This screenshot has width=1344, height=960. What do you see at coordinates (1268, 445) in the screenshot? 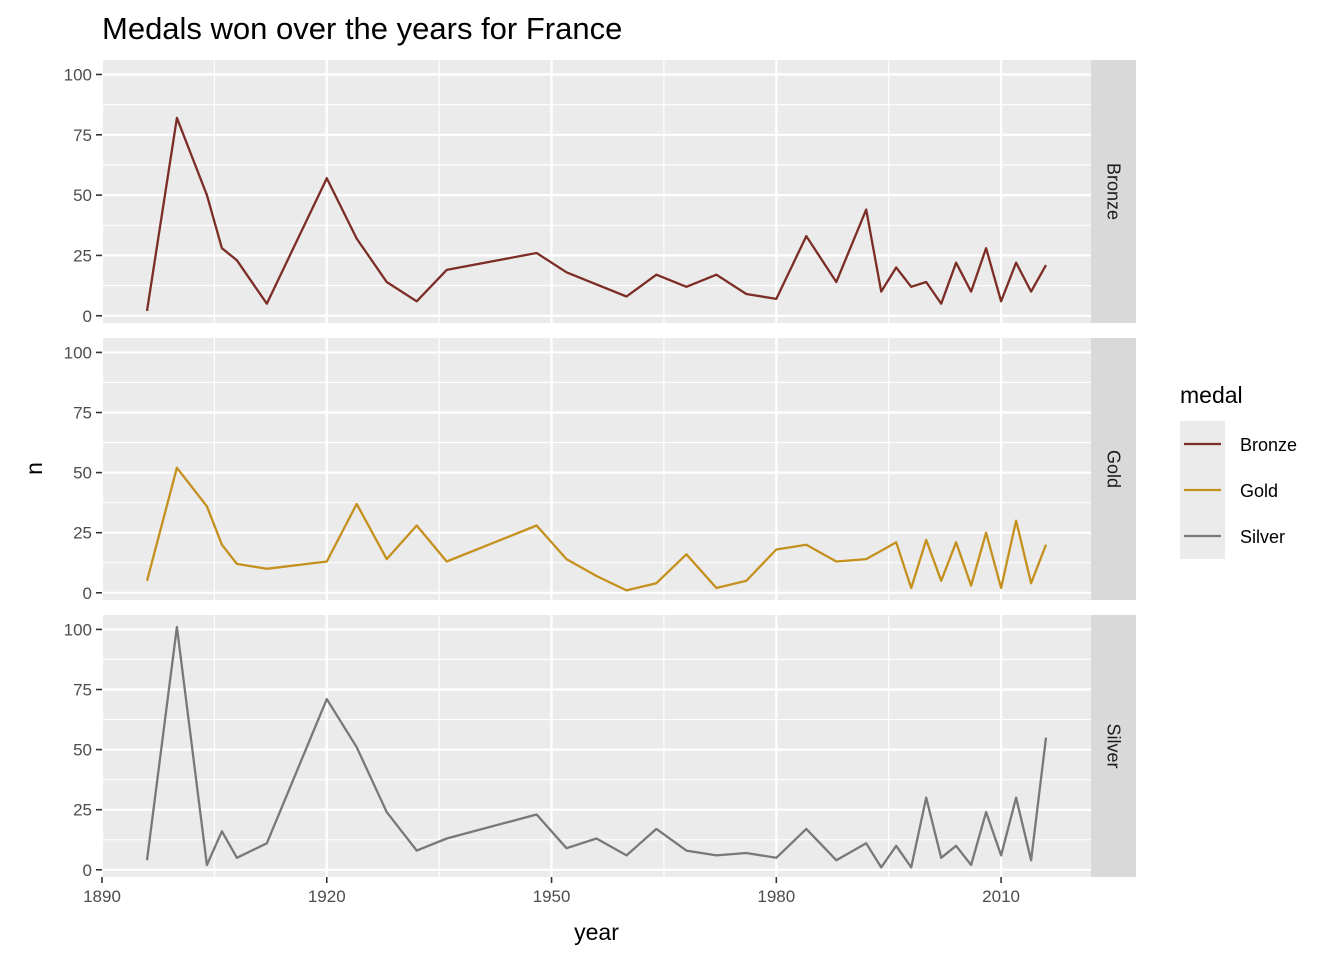
I see `legend-label: Bronze` at bounding box center [1268, 445].